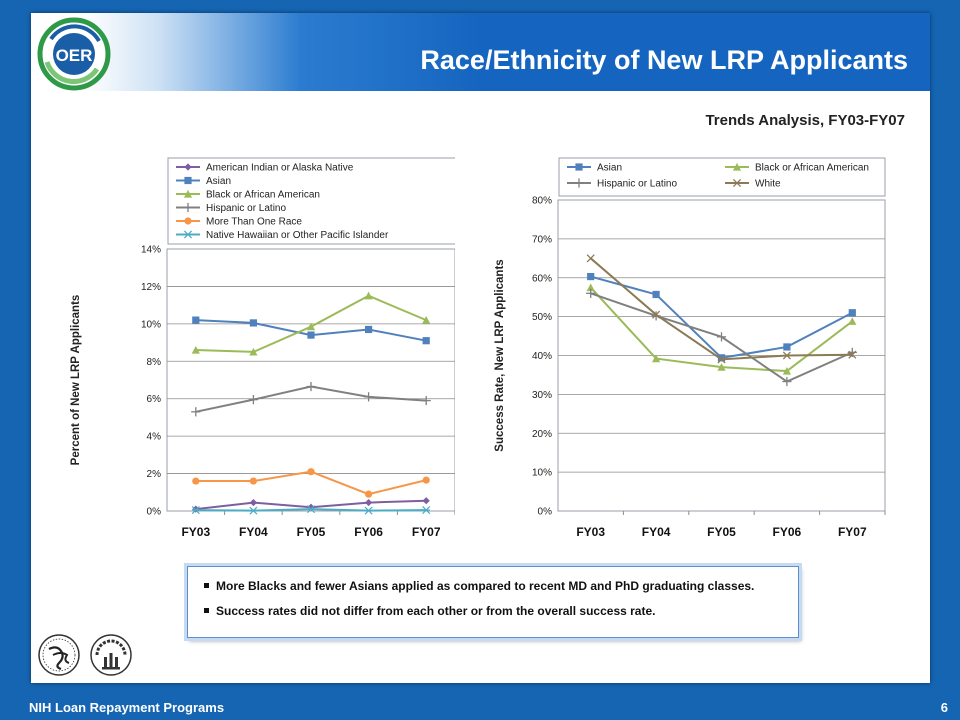  I want to click on footer-program-name: NIH Loan Repayment Programs, so click(127, 707).